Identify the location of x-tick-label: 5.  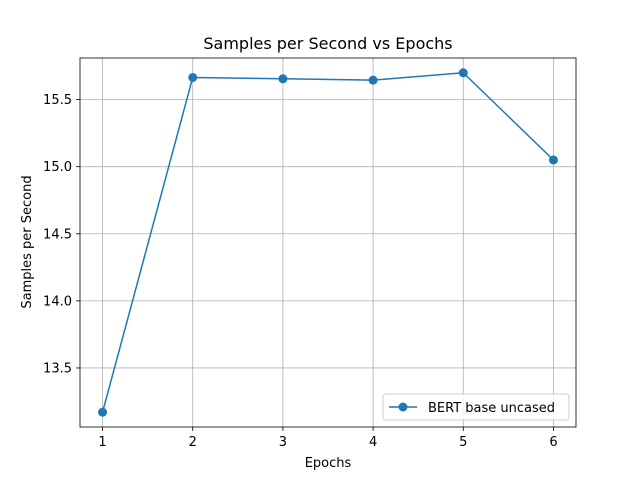
(463, 442).